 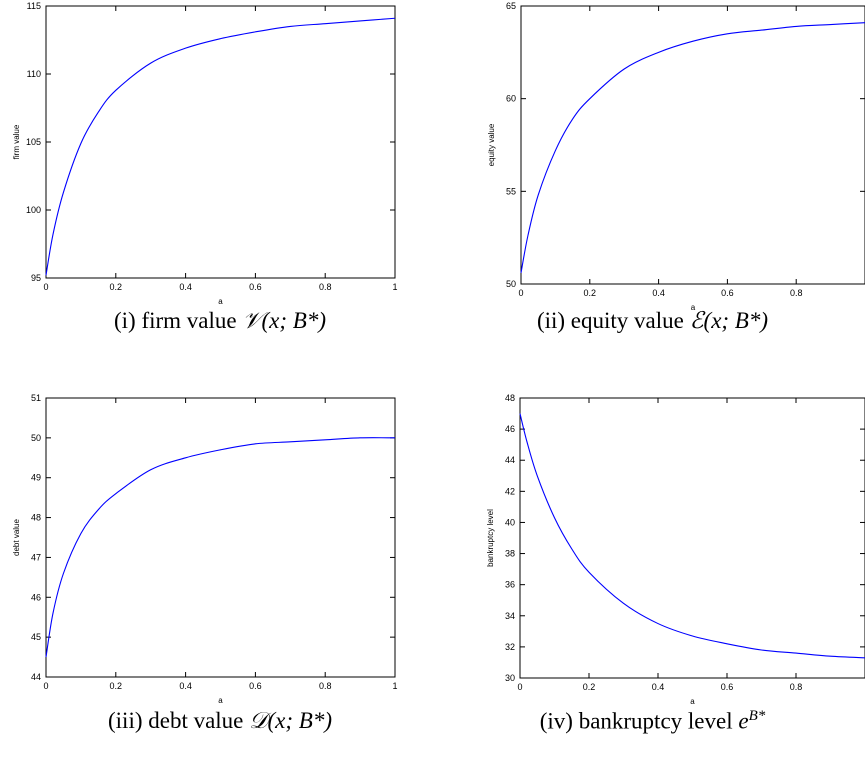 What do you see at coordinates (33, 142) in the screenshot?
I see `y-tick-label: 105` at bounding box center [33, 142].